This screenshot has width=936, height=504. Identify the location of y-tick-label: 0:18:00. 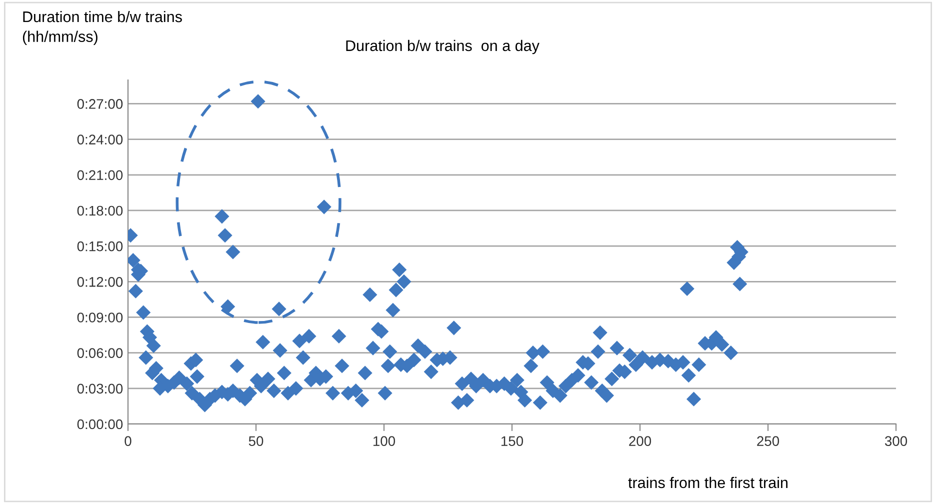
(100, 211).